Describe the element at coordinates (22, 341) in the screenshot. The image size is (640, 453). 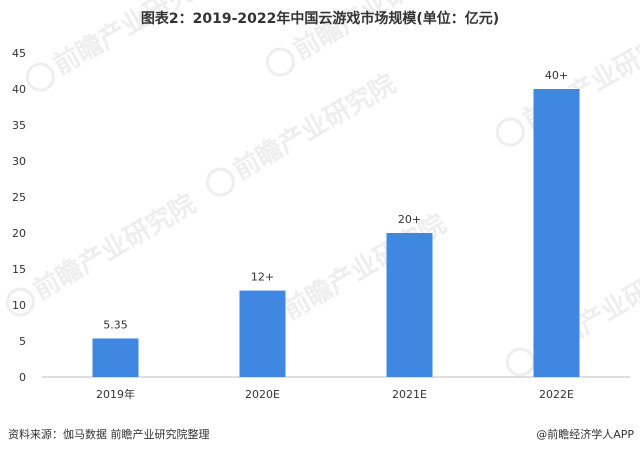
I see `y-tick-label: 5` at that location.